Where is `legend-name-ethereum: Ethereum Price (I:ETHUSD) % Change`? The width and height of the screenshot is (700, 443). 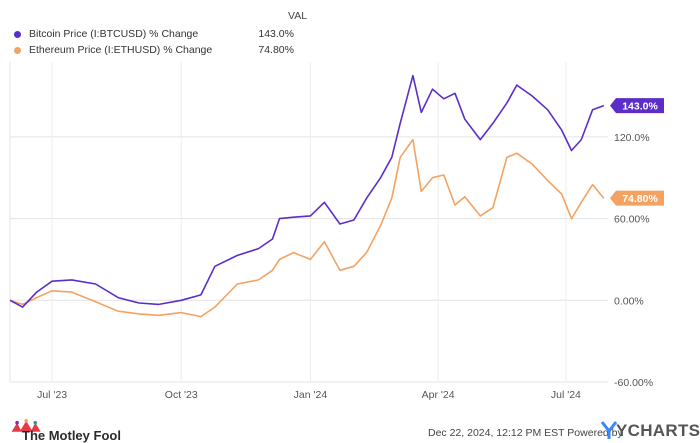
legend-name-ethereum: Ethereum Price (I:ETHUSD) % Change is located at coordinates (121, 50).